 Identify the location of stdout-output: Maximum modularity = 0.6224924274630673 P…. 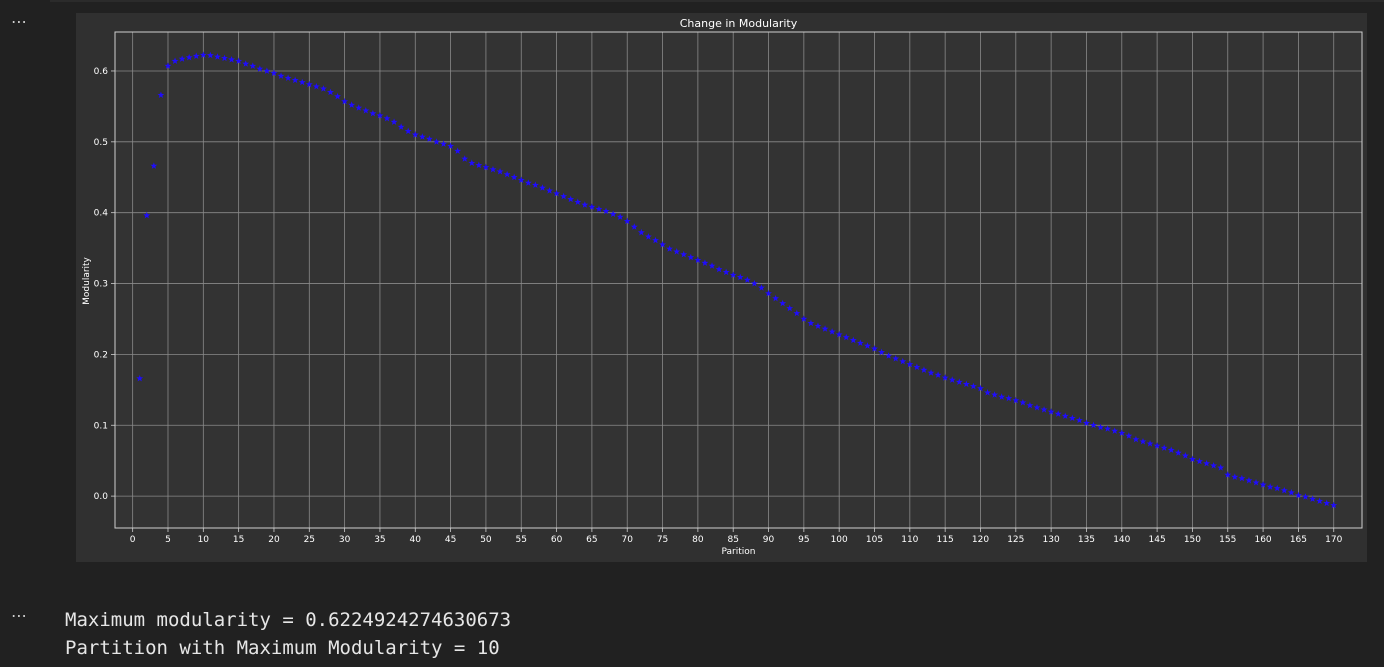
(288, 634).